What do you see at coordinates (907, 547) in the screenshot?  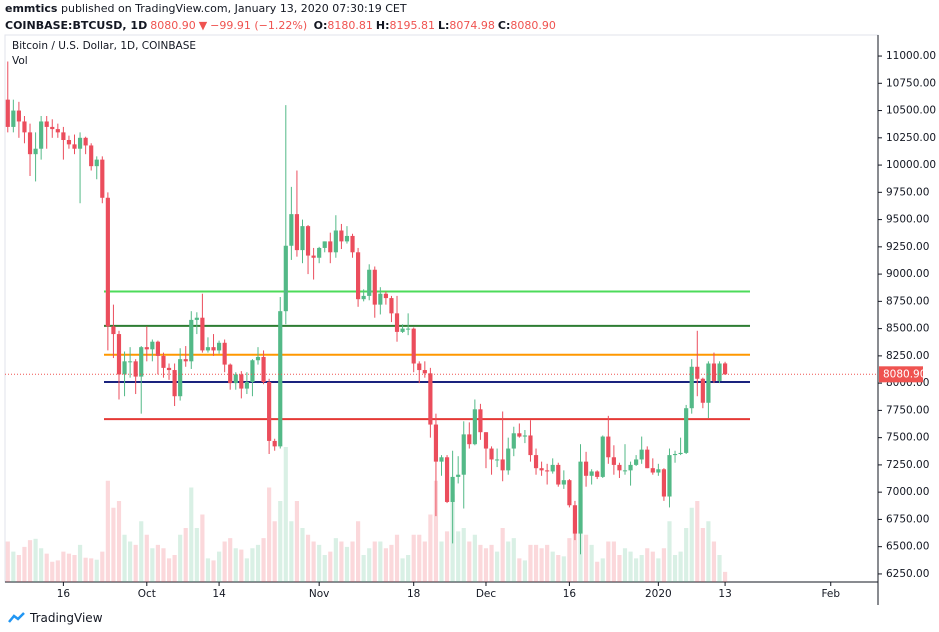 I see `y-tick-label: 6500.00` at bounding box center [907, 547].